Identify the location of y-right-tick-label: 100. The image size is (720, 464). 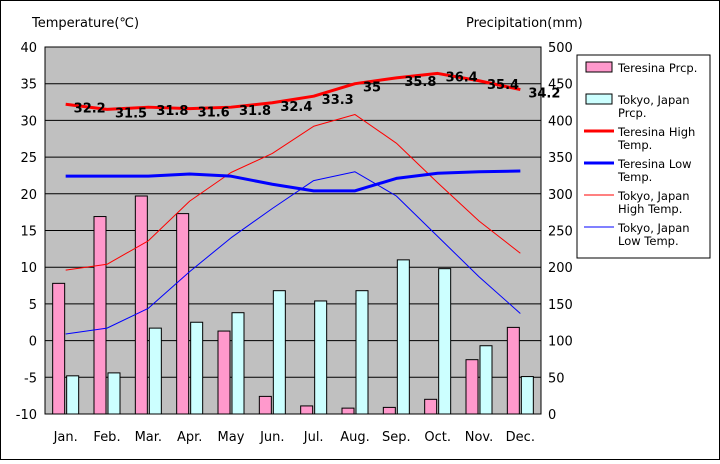
(560, 342).